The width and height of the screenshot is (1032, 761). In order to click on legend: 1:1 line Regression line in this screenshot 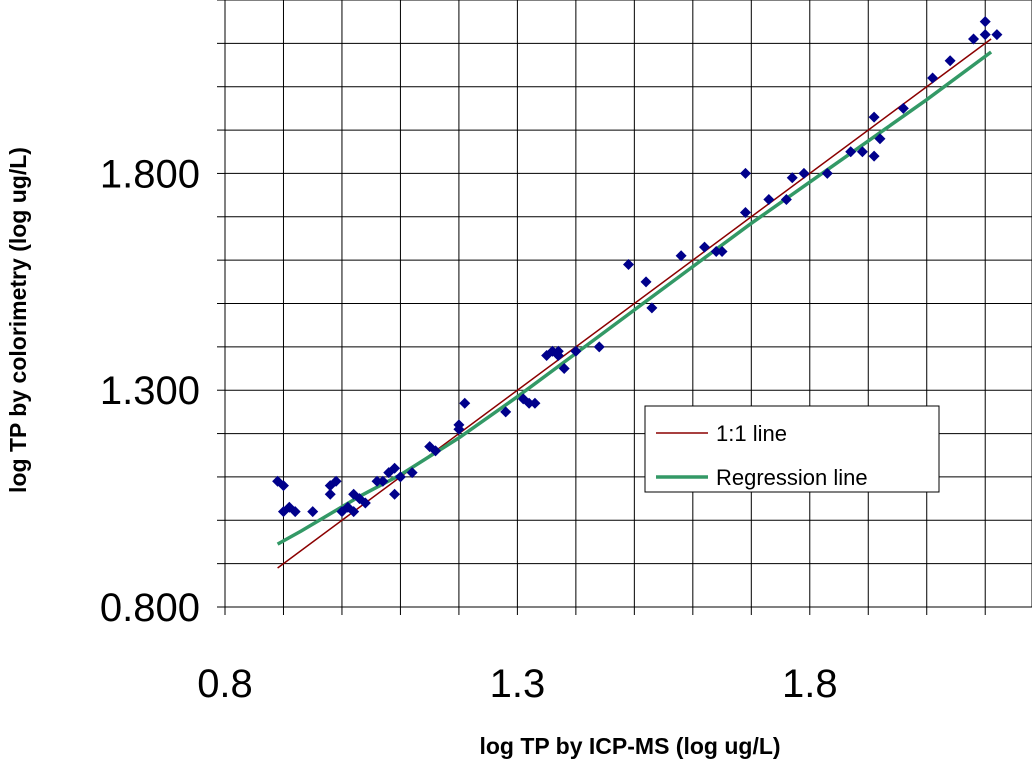, I will do `click(792, 449)`.